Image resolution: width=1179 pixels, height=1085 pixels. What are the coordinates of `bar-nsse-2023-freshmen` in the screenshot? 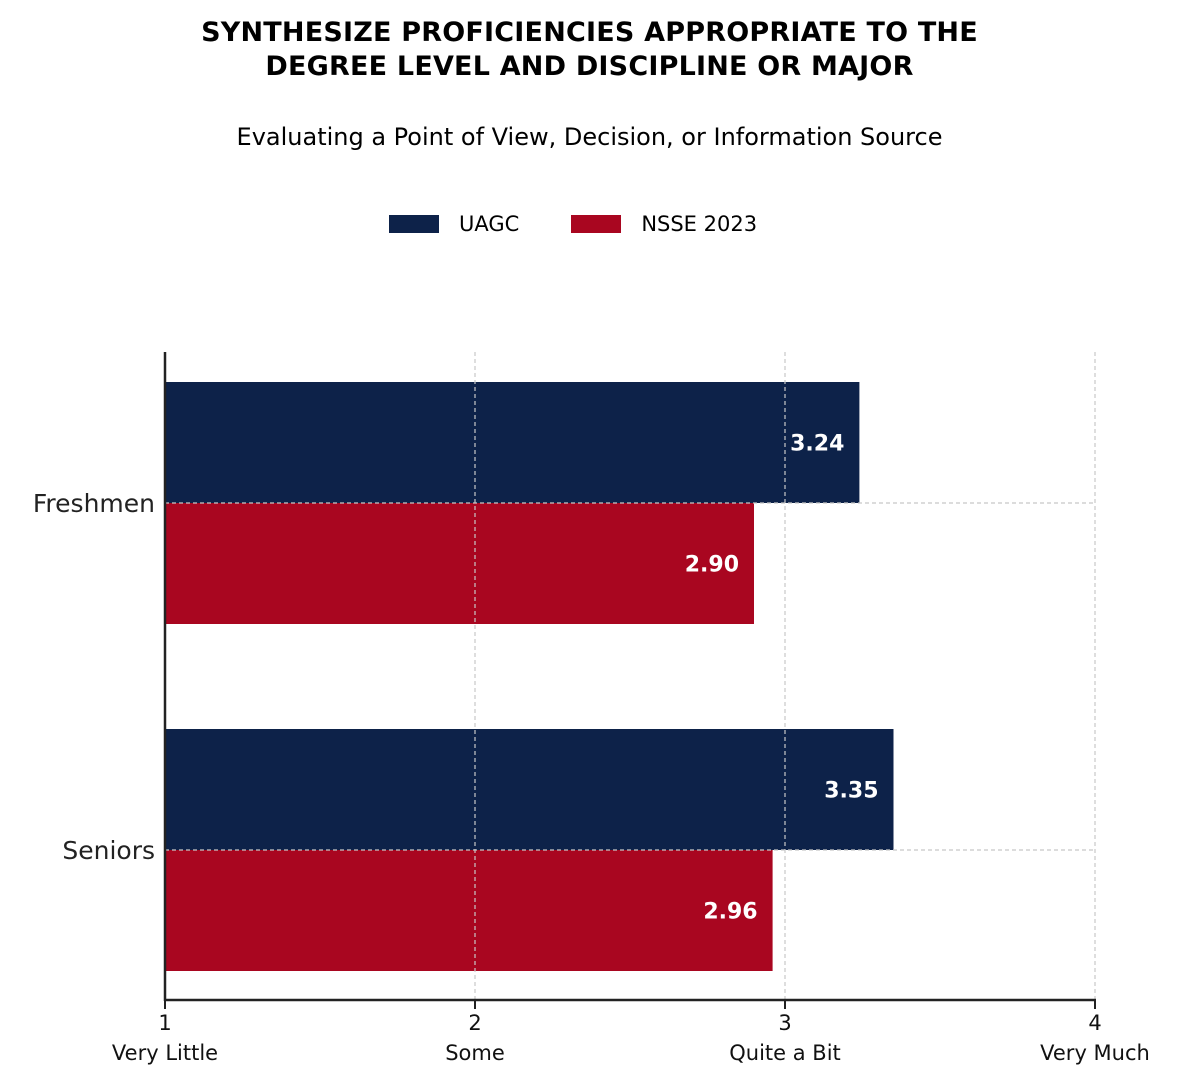 It's located at (459, 563).